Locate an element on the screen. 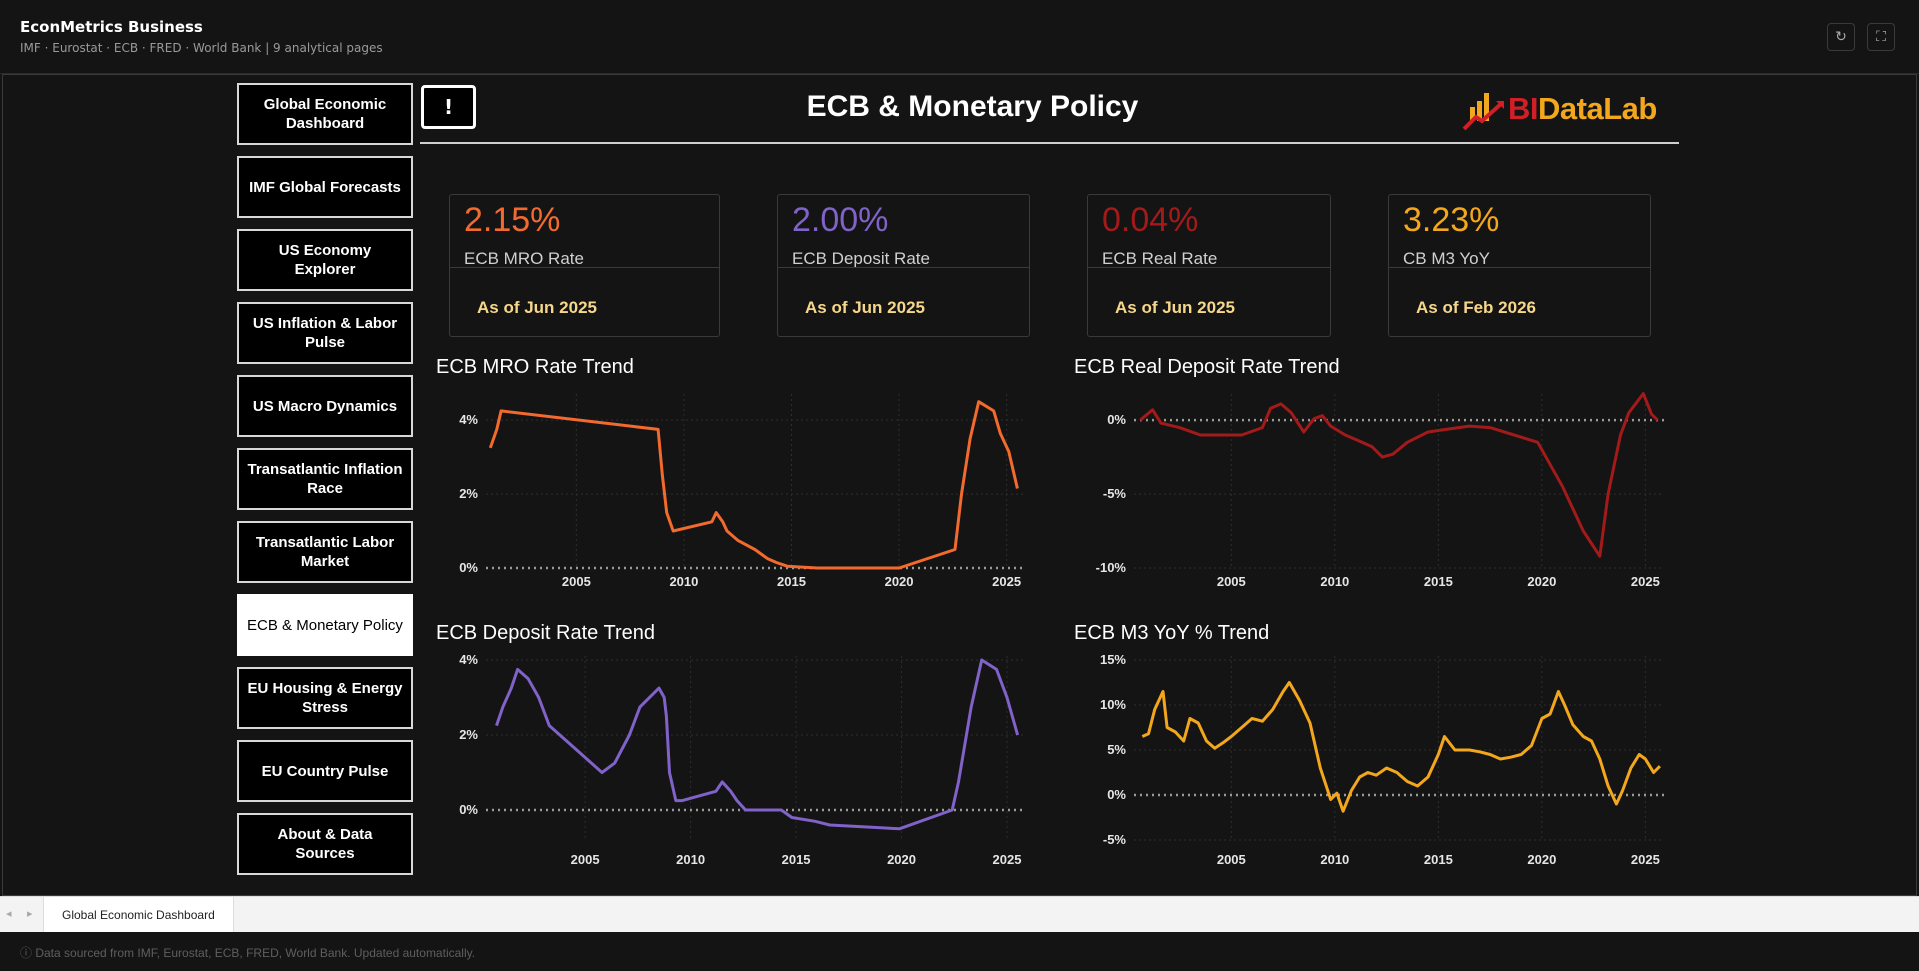 This screenshot has width=1919, height=971. chart-title-m3: ECB M3 YoY % Trend is located at coordinates (1172, 633).